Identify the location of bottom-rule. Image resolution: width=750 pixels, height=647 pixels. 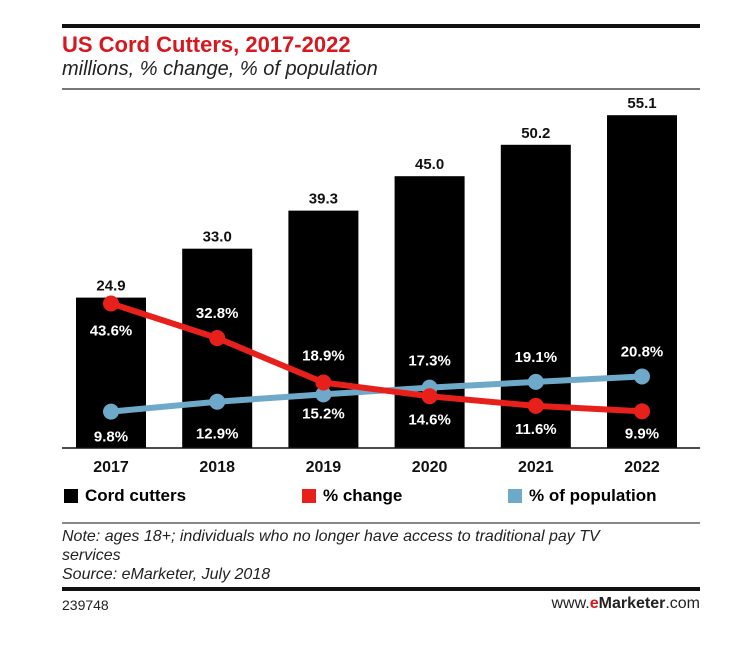
(381, 589).